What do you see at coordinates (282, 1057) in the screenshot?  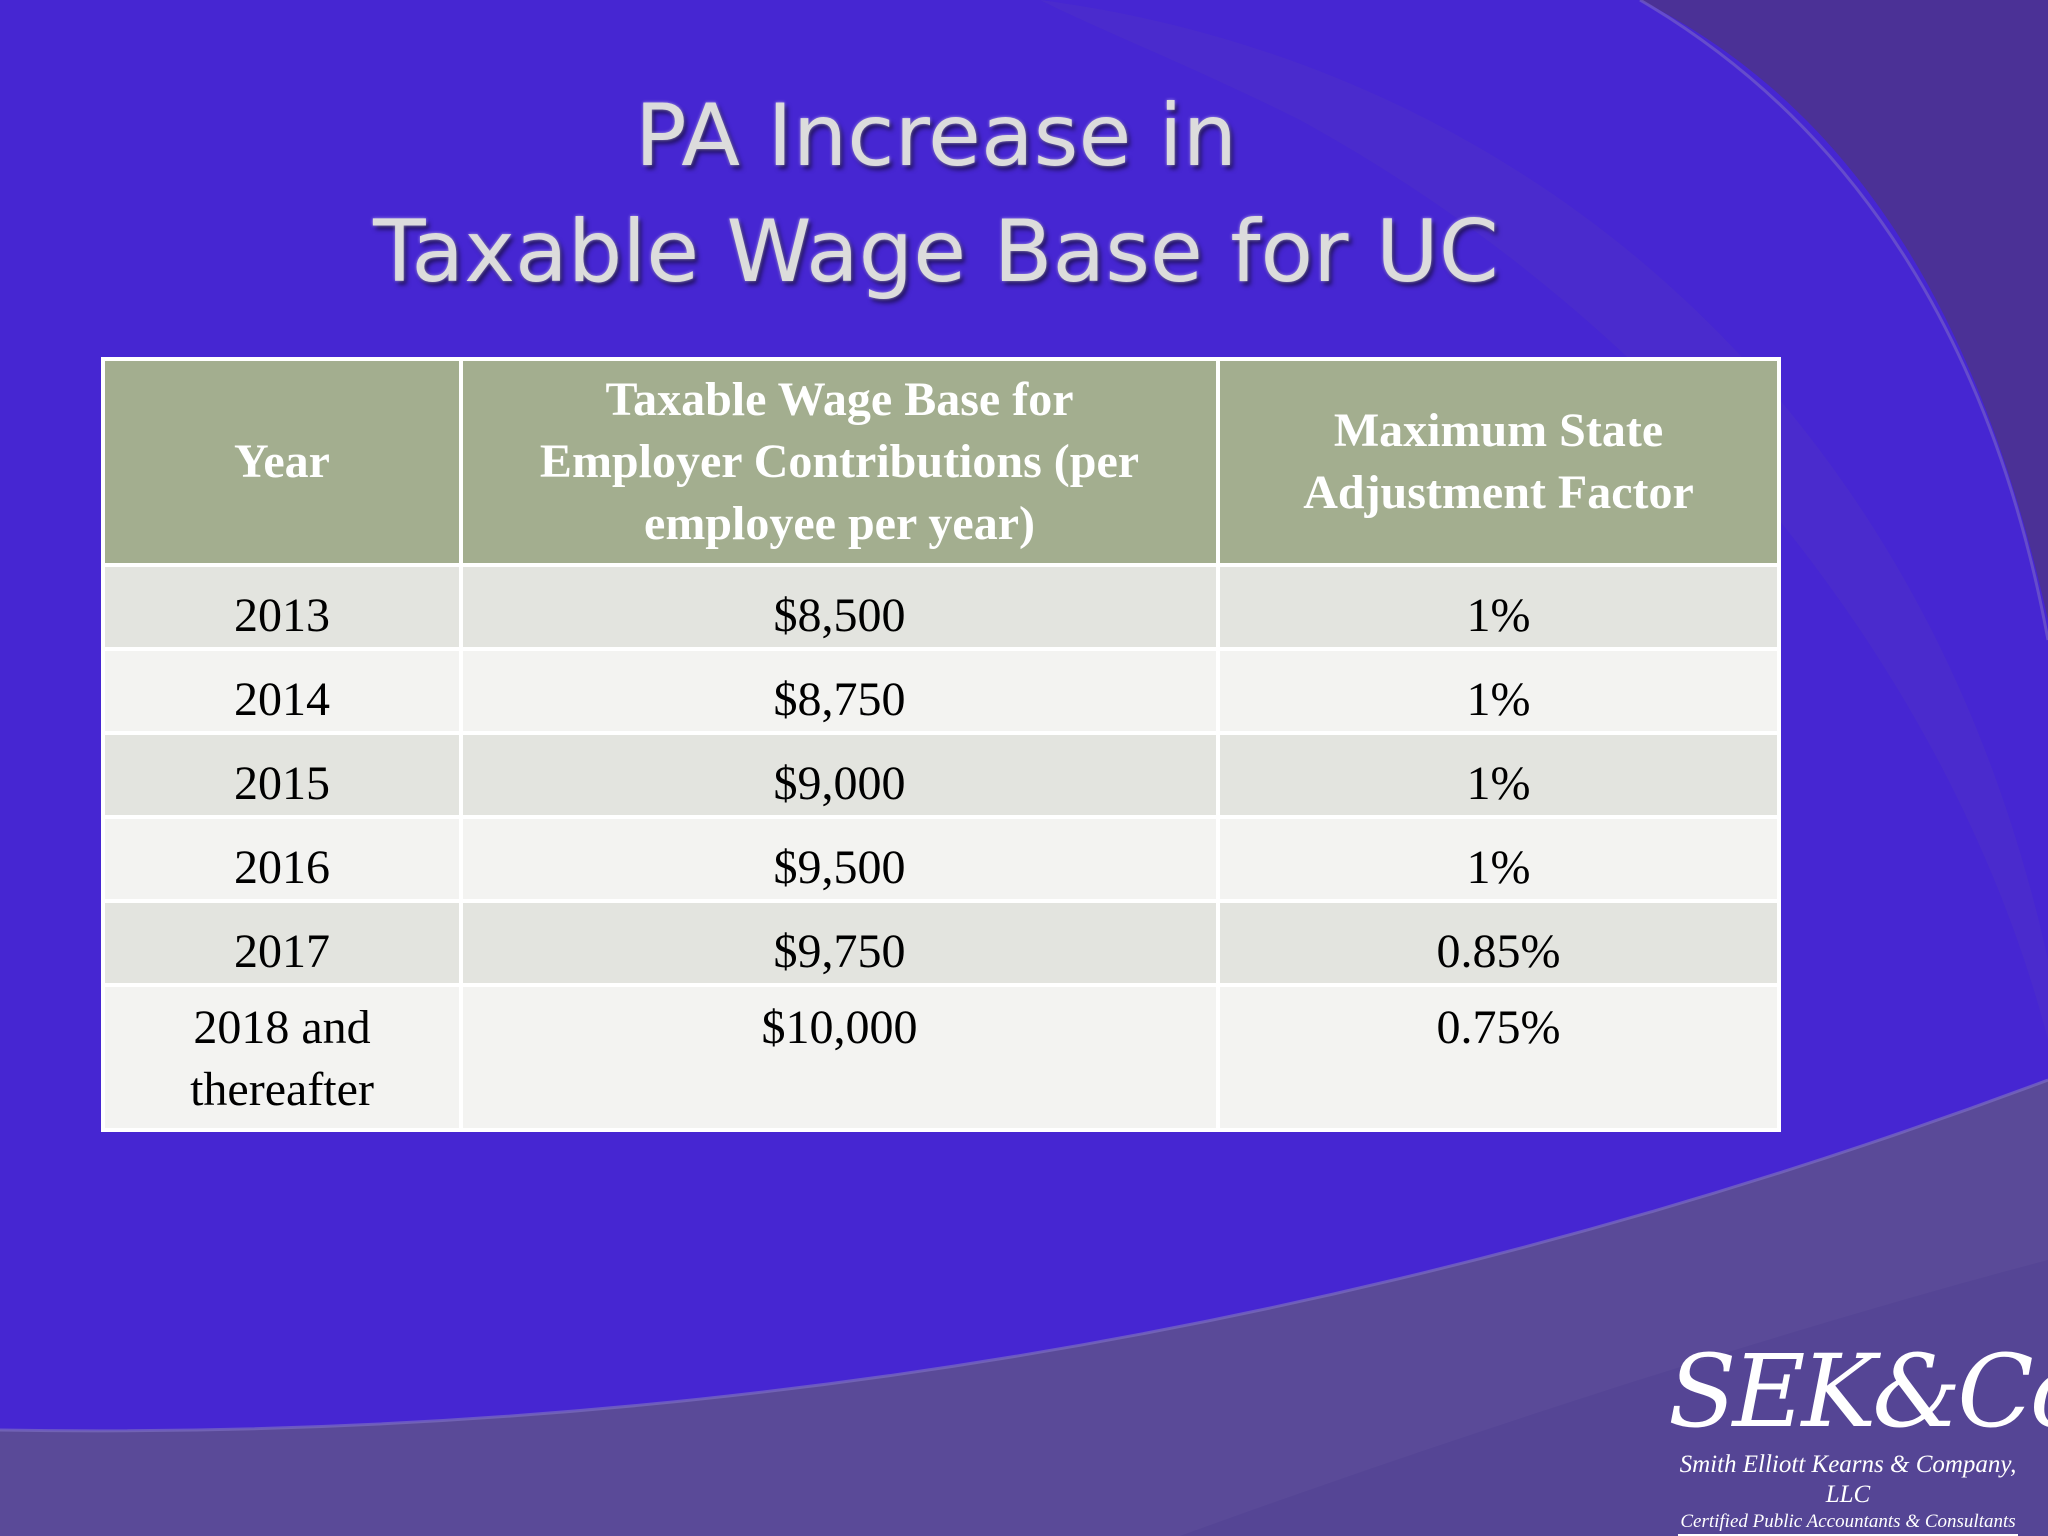 I see `cell-year: 2018 and thereafter` at bounding box center [282, 1057].